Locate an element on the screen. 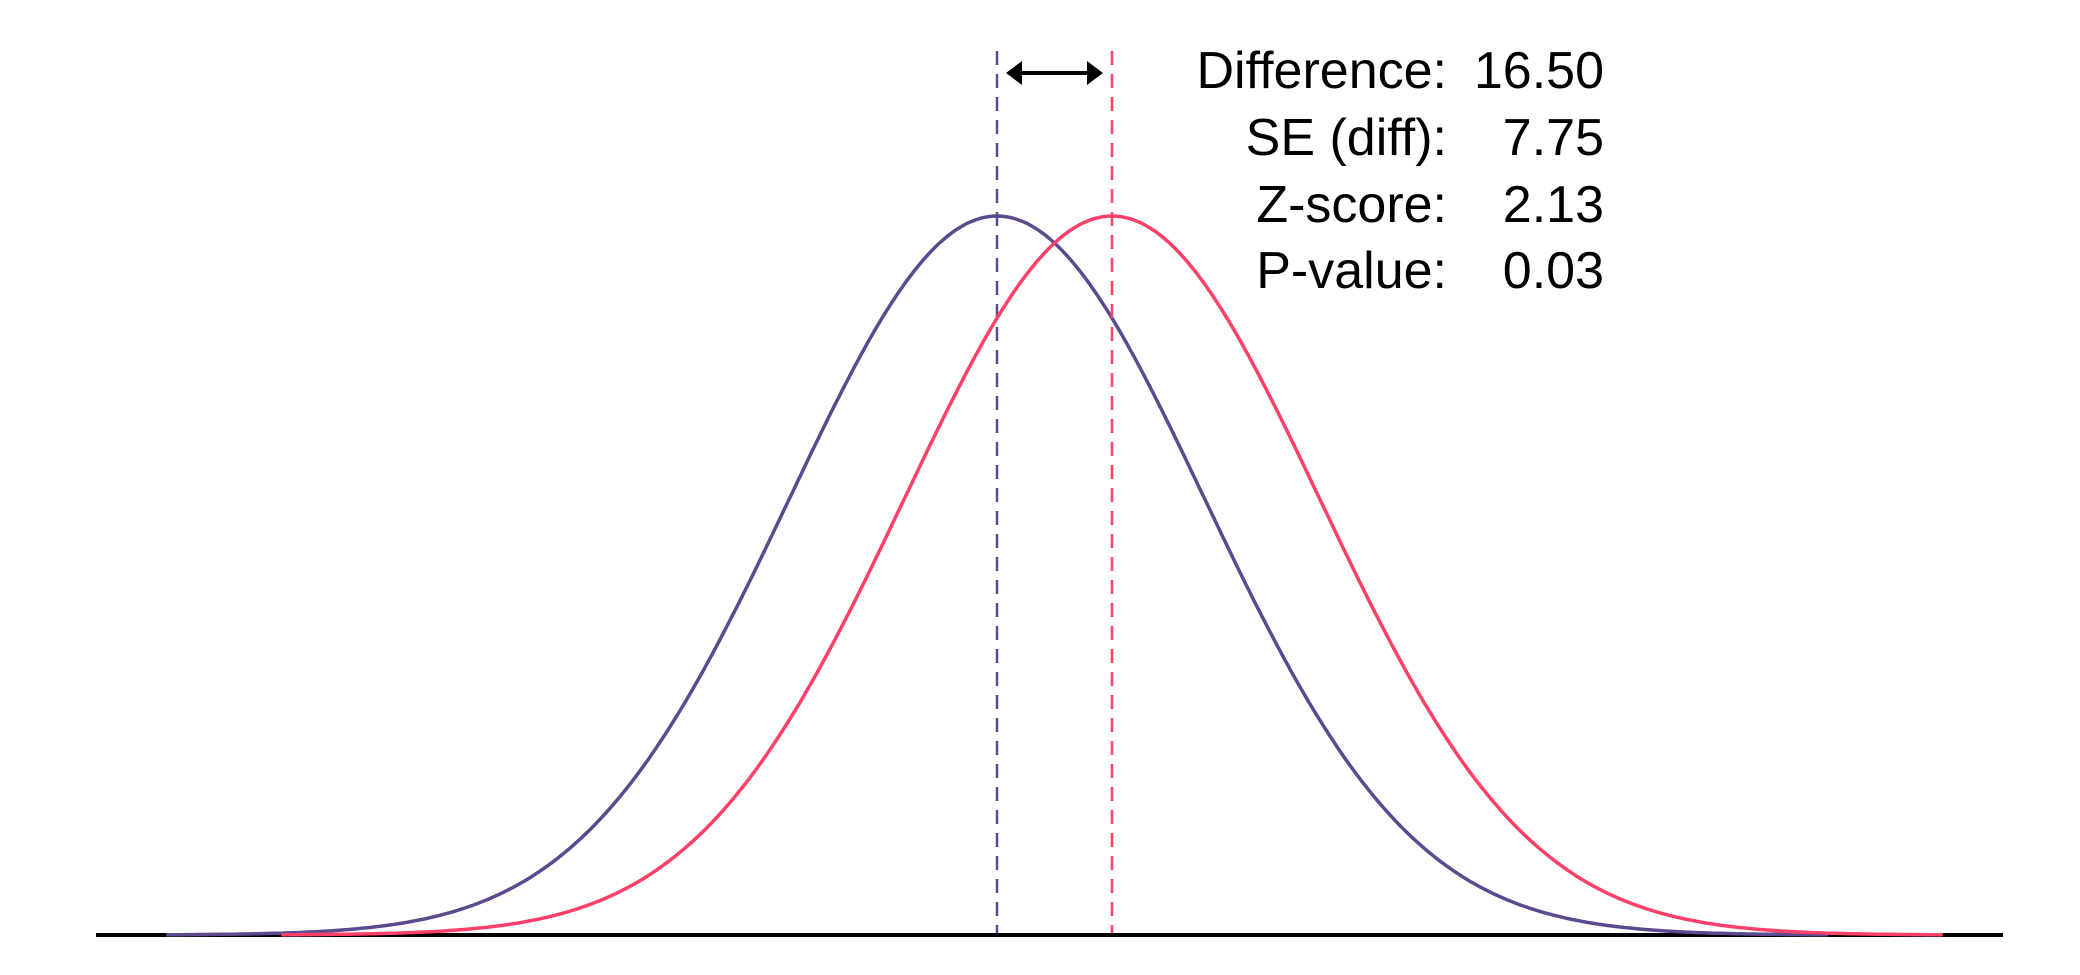 The width and height of the screenshot is (2080, 975). stat-value-se: 7.75 is located at coordinates (1553, 138).